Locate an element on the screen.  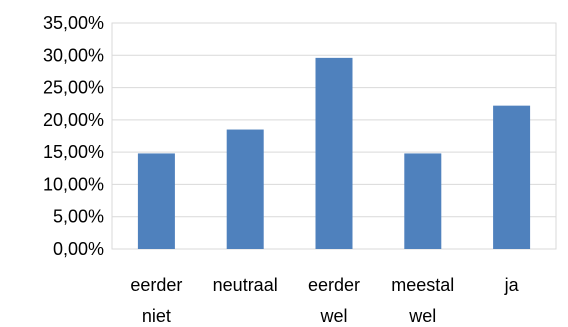
y-tick-label: 10,00% is located at coordinates (73, 184).